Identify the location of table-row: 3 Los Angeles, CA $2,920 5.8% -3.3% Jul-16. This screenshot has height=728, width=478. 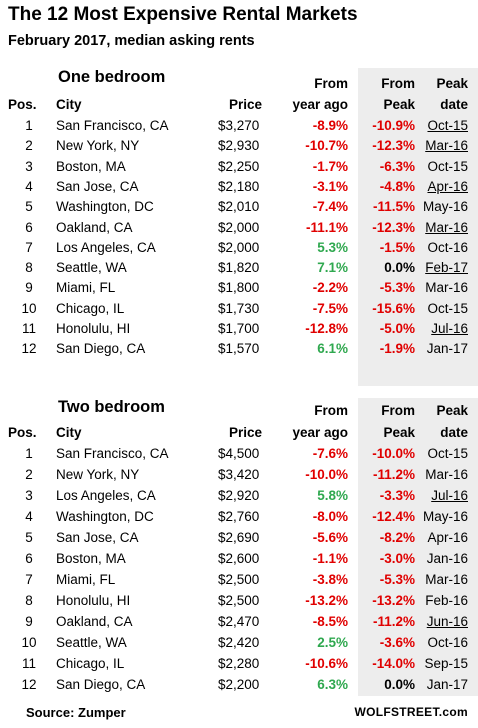
(239, 496).